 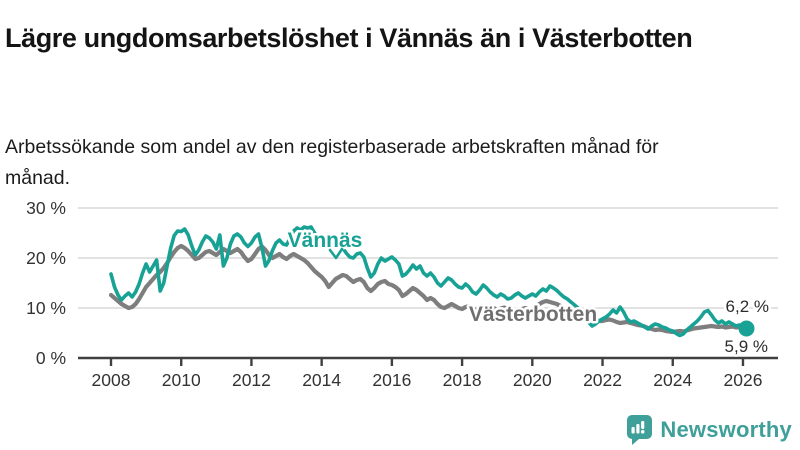 What do you see at coordinates (672, 380) in the screenshot?
I see `x-tick-label: 2024` at bounding box center [672, 380].